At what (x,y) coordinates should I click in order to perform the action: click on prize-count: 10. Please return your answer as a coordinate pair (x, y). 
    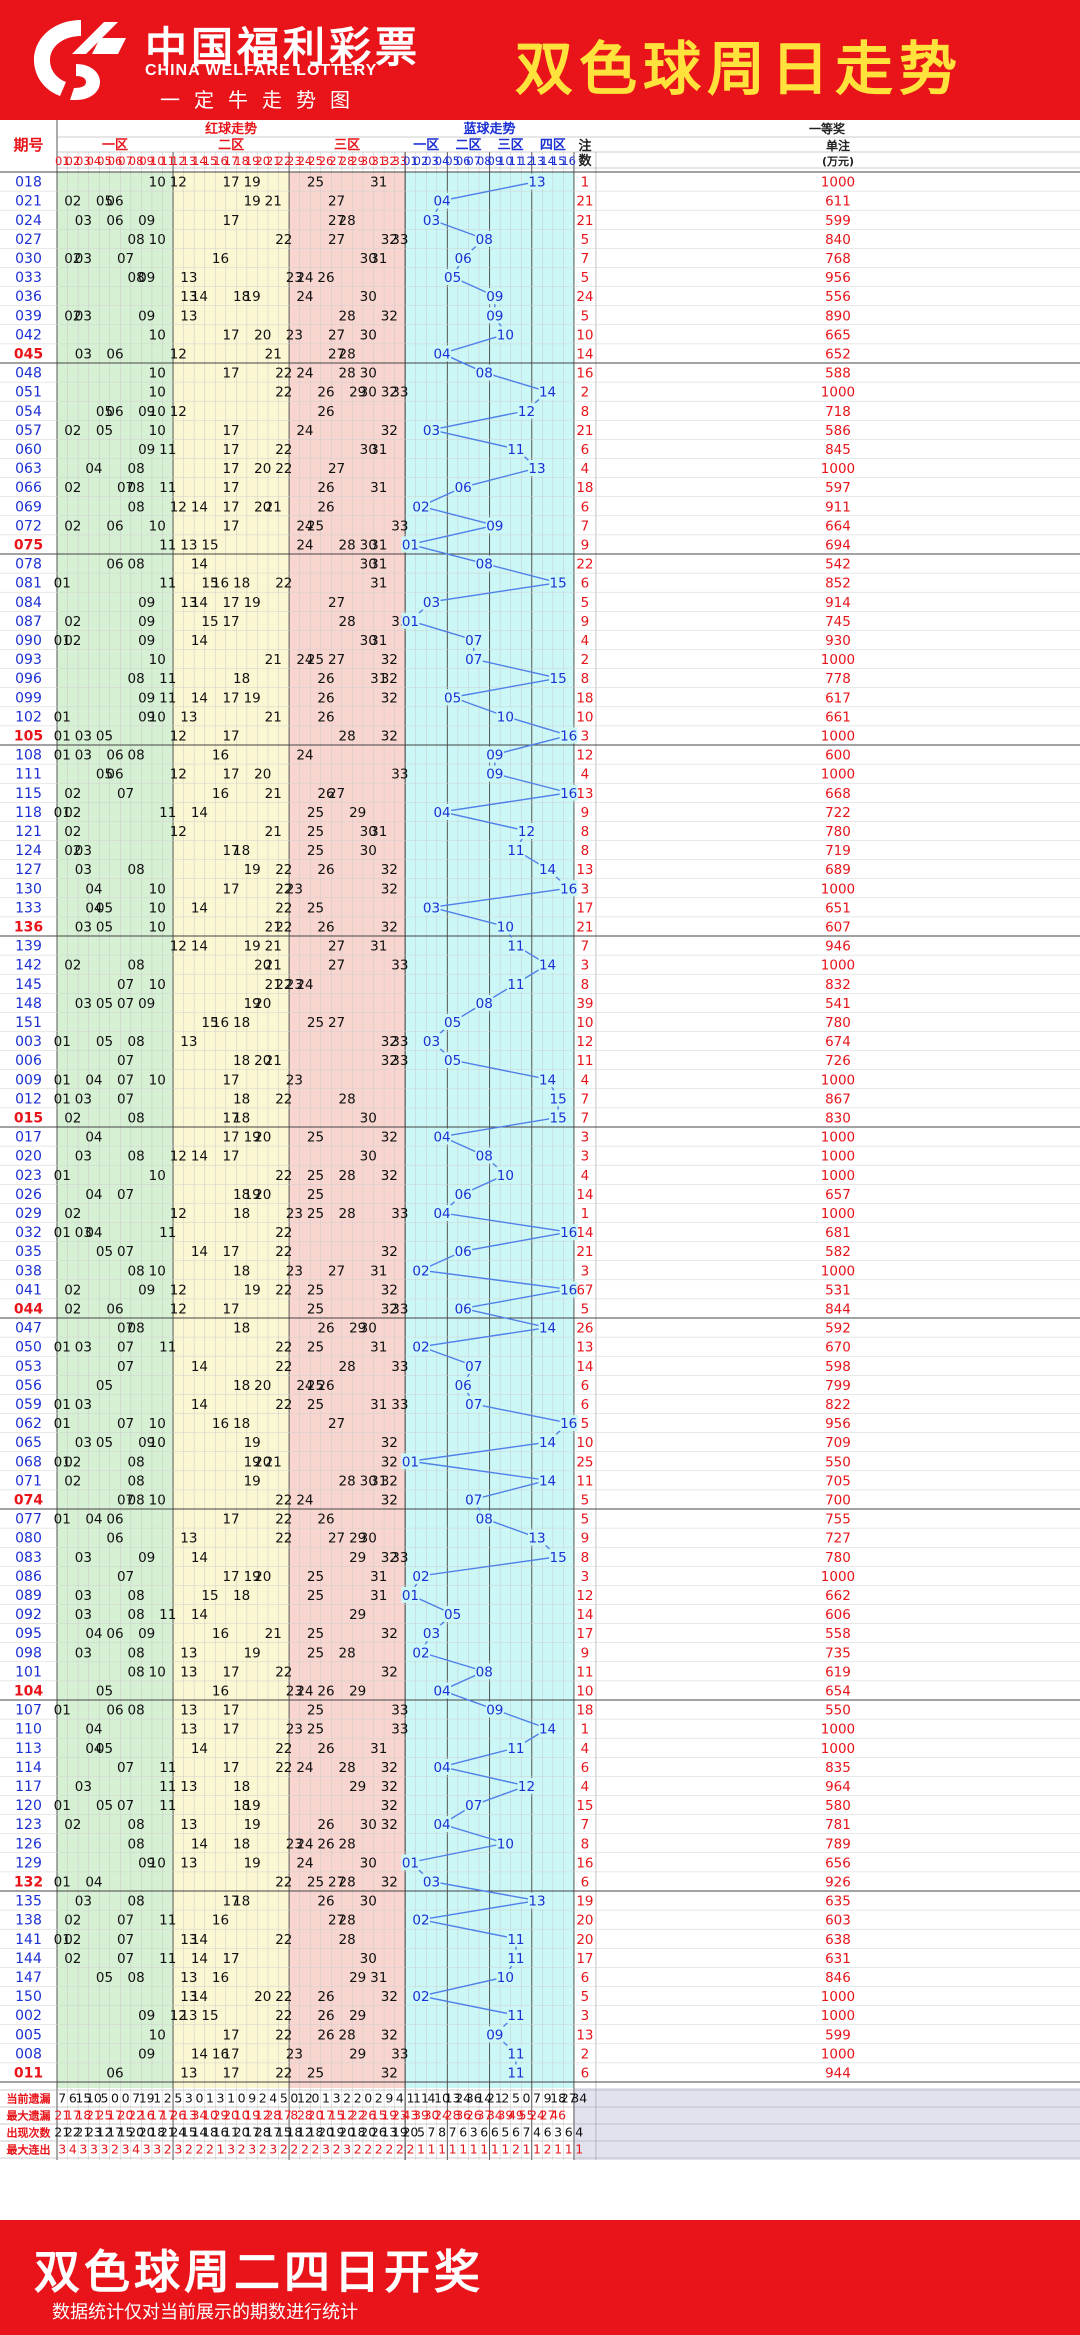
    Looking at the image, I should click on (584, 1691).